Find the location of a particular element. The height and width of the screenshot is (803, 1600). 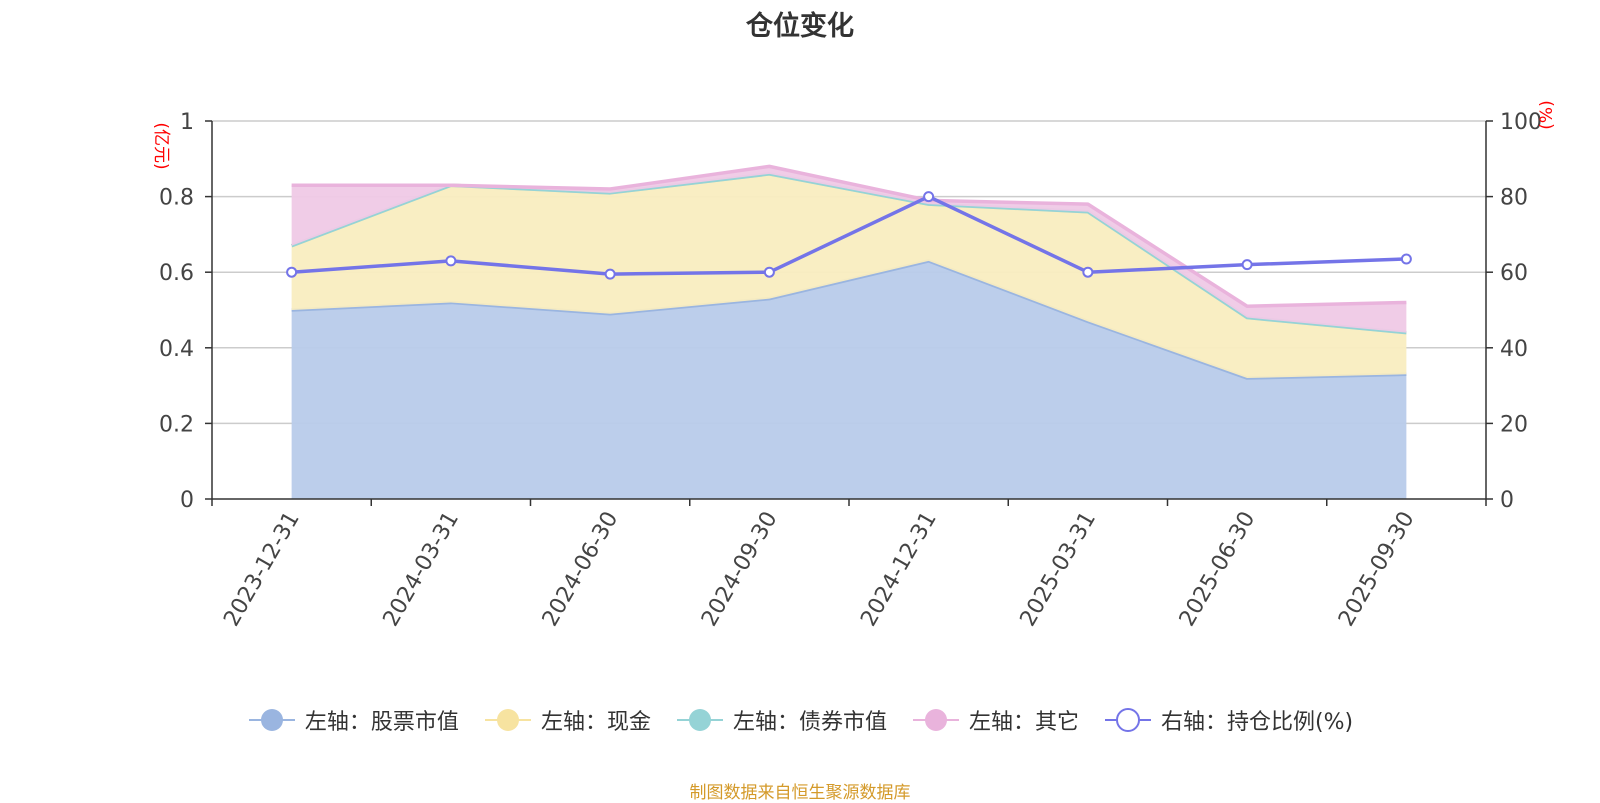

x-axis-tick-label: 2025-03-31 is located at coordinates (1058, 569).